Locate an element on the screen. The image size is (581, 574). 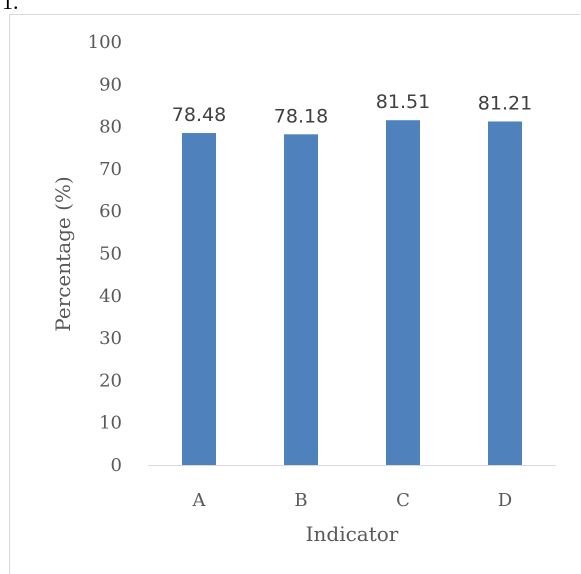
x-tick-label: D is located at coordinates (505, 500).